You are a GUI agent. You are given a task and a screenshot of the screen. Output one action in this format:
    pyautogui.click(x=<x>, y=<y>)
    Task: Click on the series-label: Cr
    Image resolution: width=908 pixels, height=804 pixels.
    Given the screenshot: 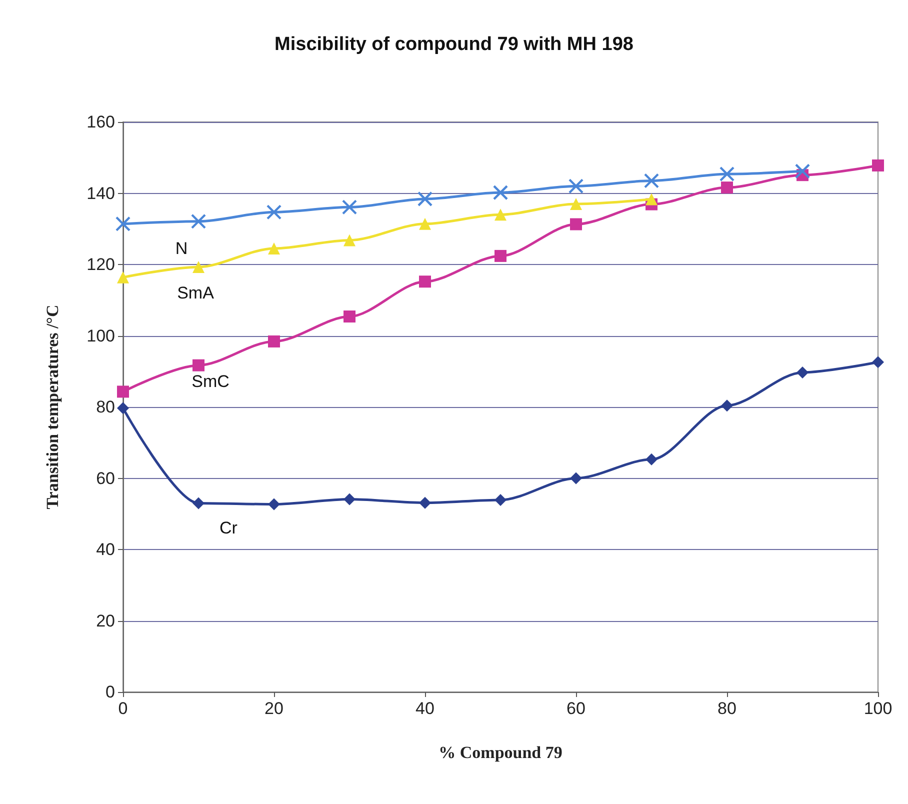 What is the action you would take?
    pyautogui.click(x=229, y=528)
    